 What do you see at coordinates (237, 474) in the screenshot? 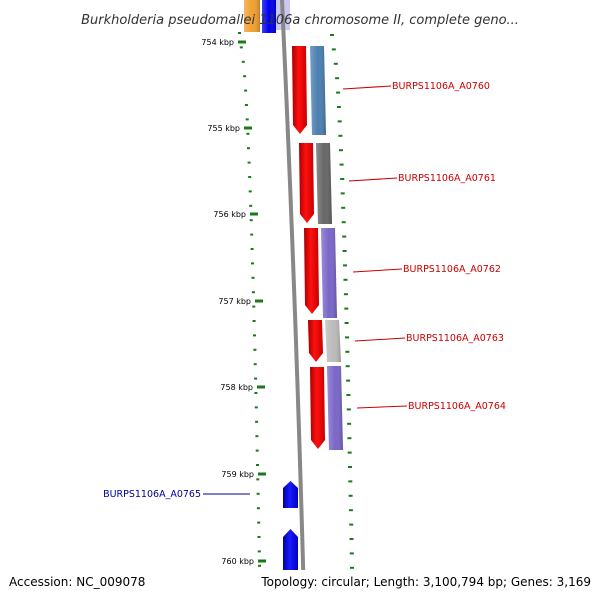
I see `tick-label: 759 kbp` at bounding box center [237, 474].